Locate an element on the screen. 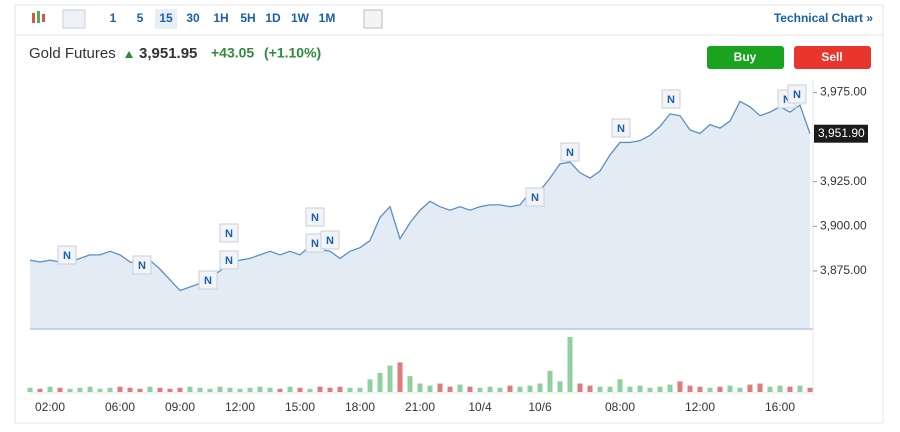 This screenshot has height=432, width=900. x-tick-label: 12:00 is located at coordinates (240, 407).